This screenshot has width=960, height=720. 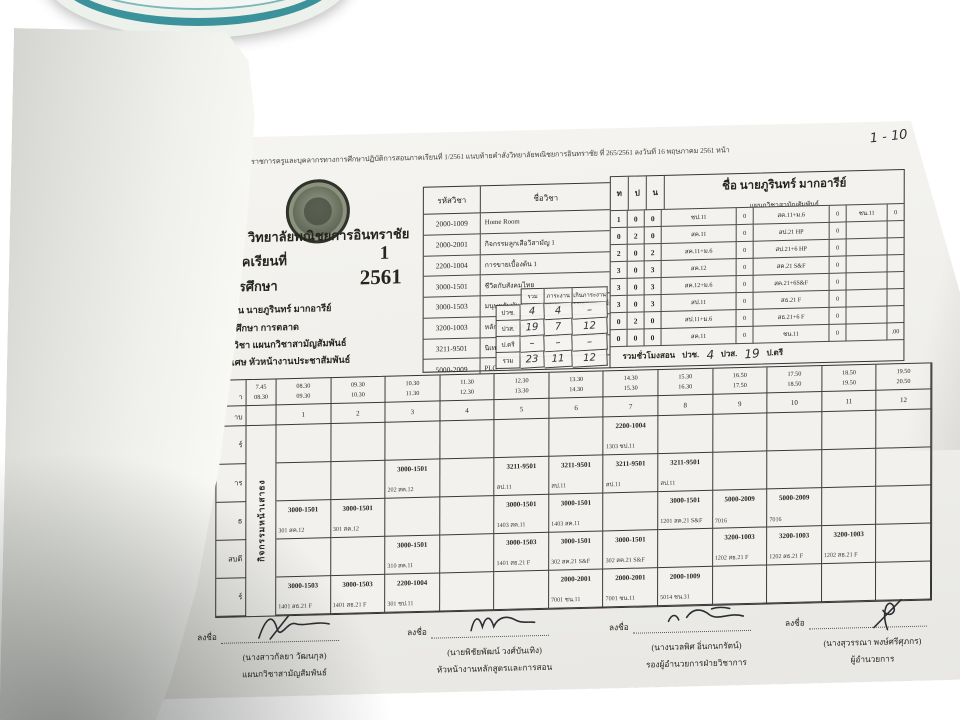 I want to click on teacher-grid-cell: ชน.11, so click(x=867, y=213).